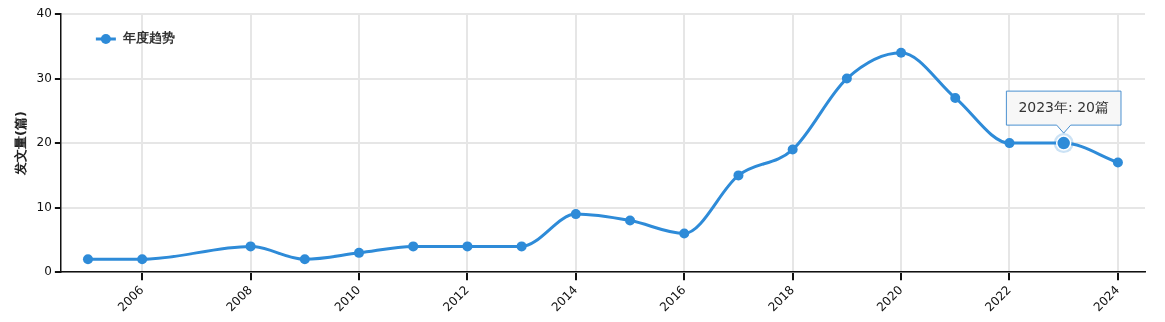 The height and width of the screenshot is (322, 1165). Describe the element at coordinates (44, 77) in the screenshot. I see `y-tick-label: 30` at that location.